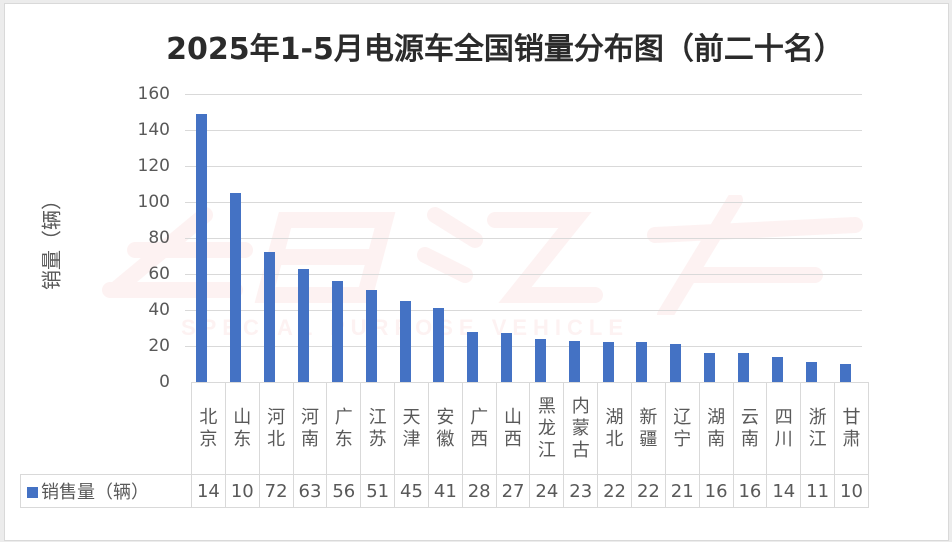 This screenshot has height=542, width=952. What do you see at coordinates (276, 491) in the screenshot?
I see `value-cell: 72` at bounding box center [276, 491].